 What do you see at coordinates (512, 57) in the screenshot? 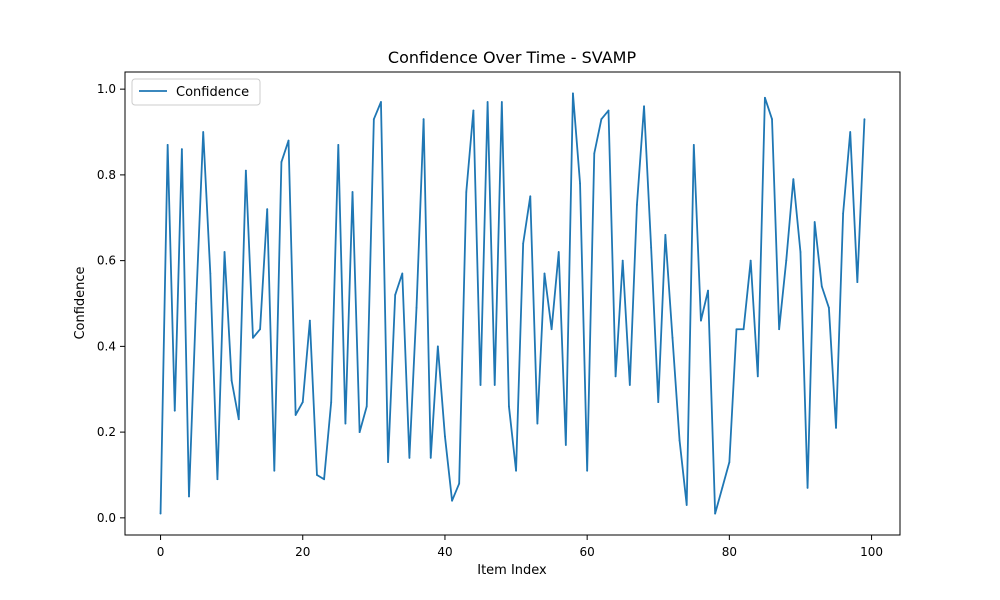
I see `chart-title: Confidence Over Time - SVAMP` at bounding box center [512, 57].